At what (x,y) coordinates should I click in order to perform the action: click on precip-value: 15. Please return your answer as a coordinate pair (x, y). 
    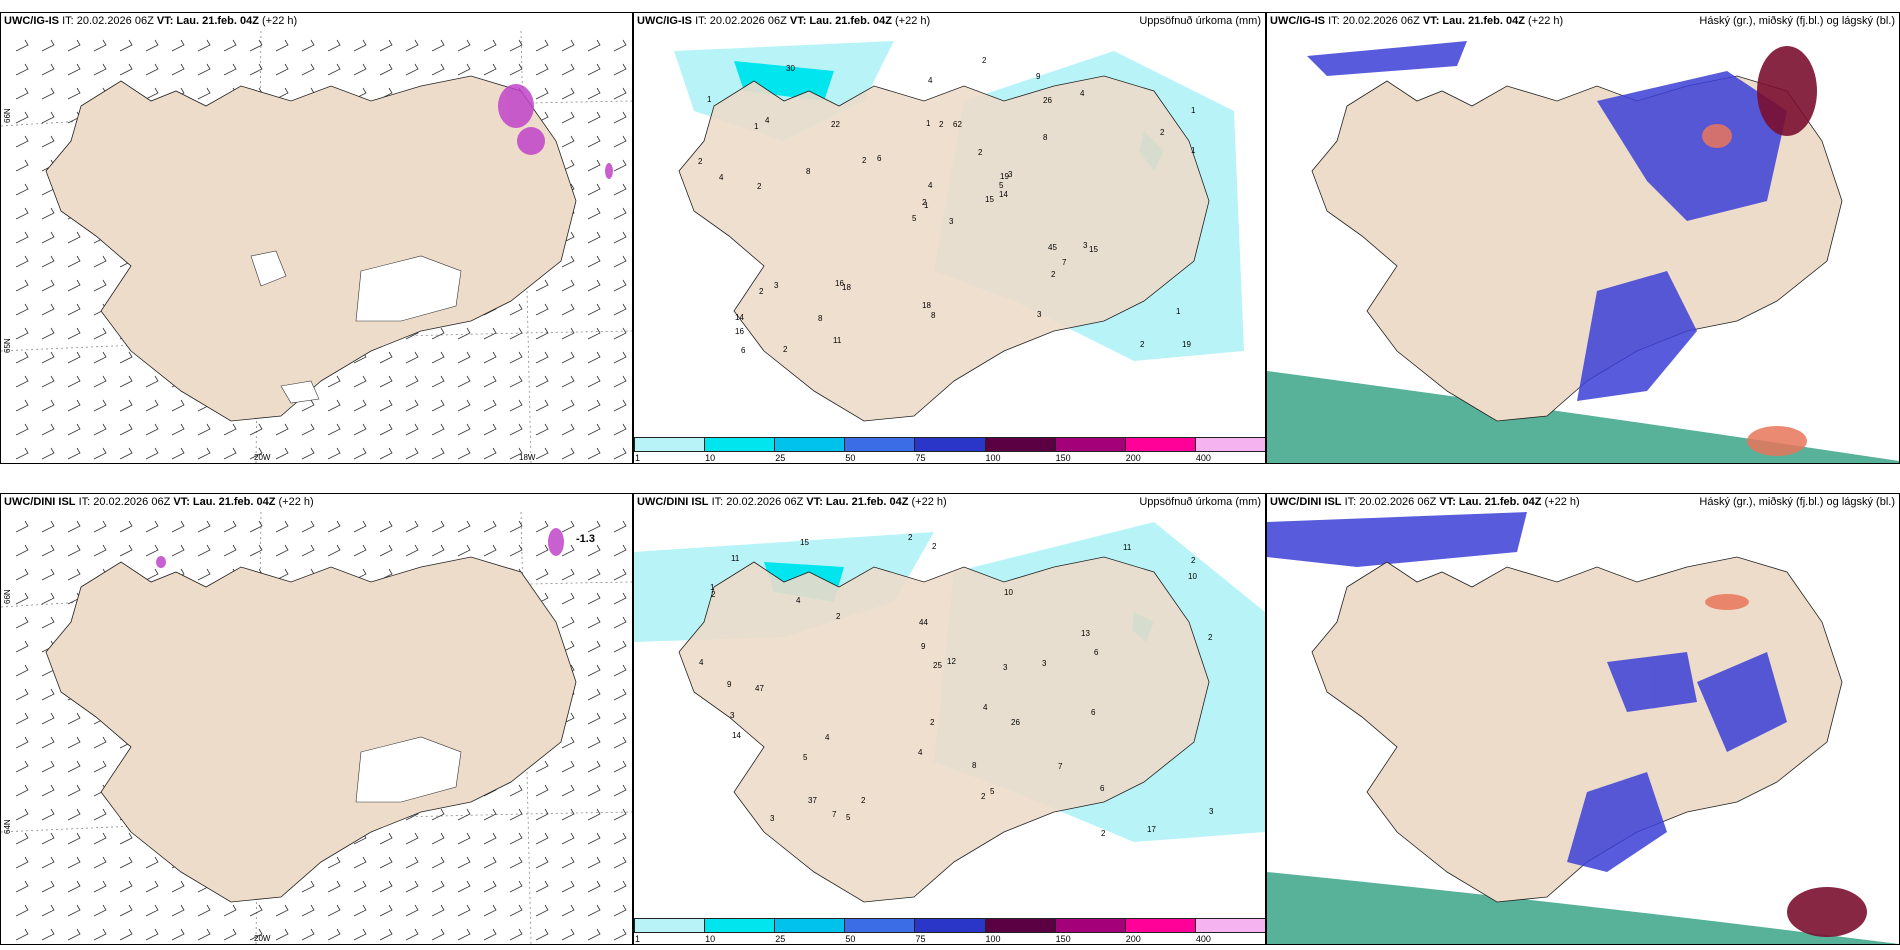
    Looking at the image, I should click on (1093, 249).